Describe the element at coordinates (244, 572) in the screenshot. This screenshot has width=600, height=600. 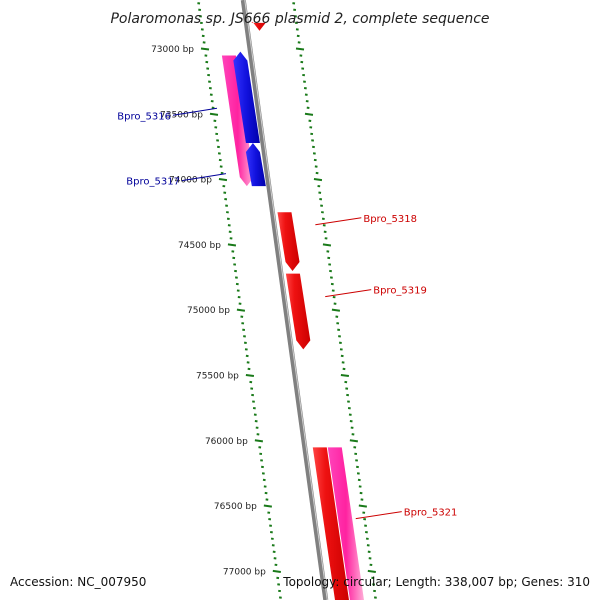
I see `tick-label: 77000 bp` at that location.